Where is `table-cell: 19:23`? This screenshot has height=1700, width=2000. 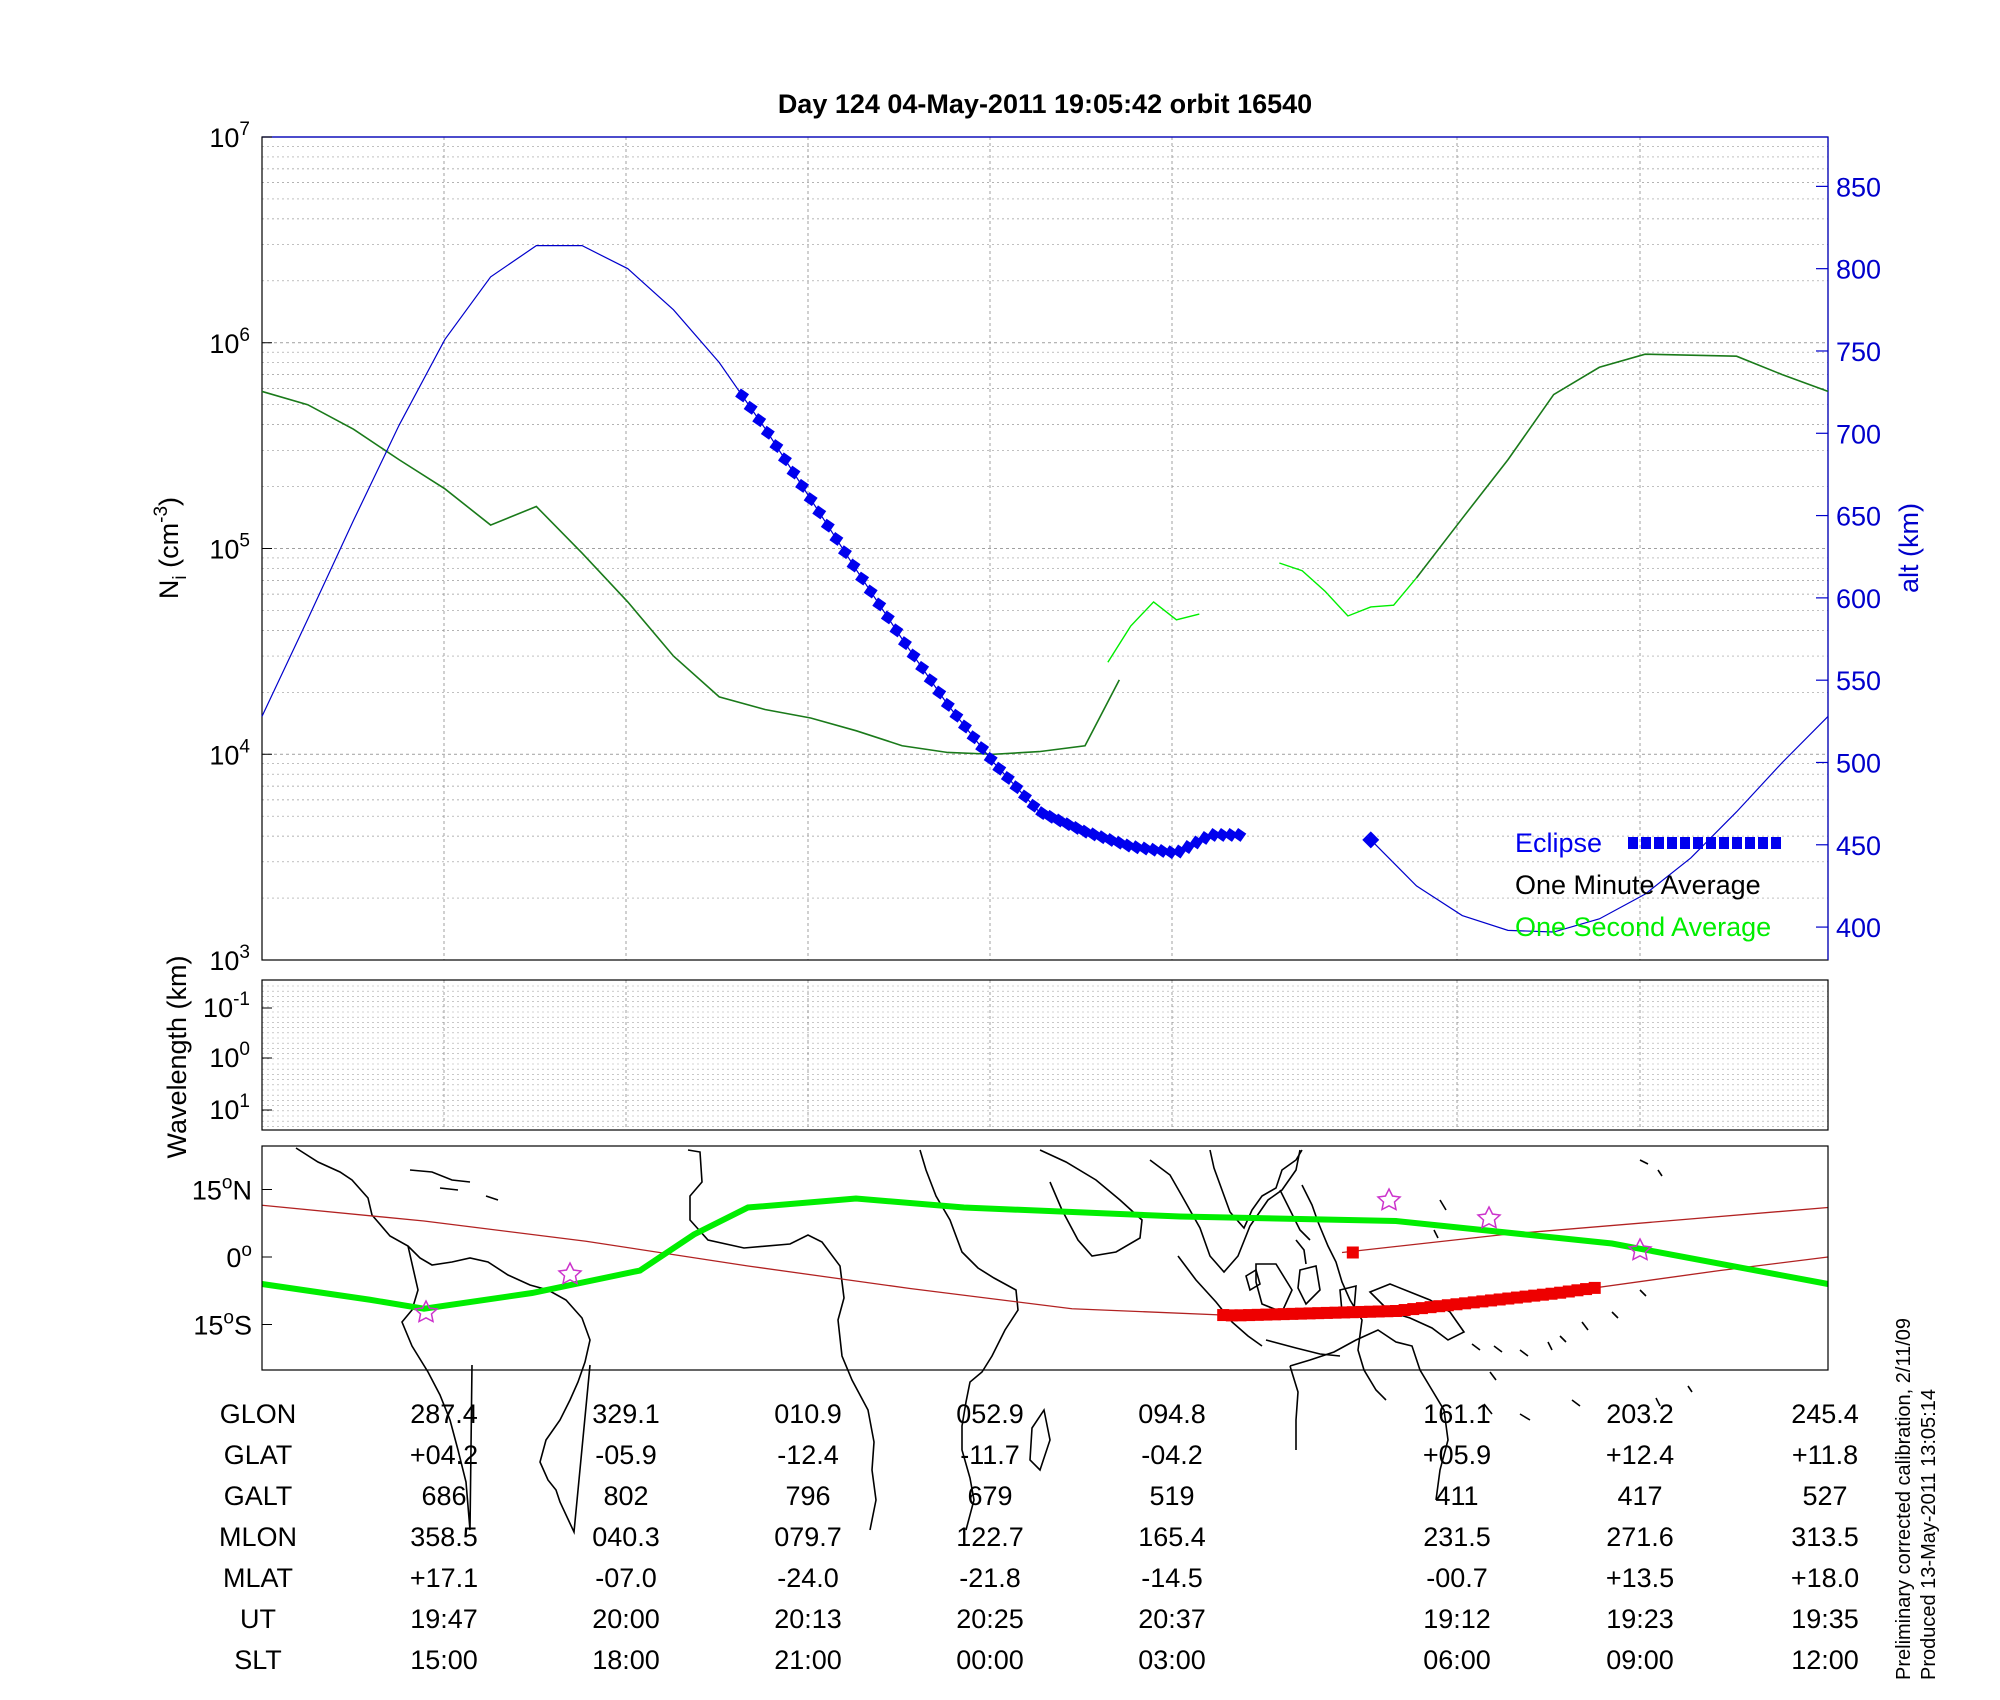 table-cell: 19:23 is located at coordinates (1640, 1619).